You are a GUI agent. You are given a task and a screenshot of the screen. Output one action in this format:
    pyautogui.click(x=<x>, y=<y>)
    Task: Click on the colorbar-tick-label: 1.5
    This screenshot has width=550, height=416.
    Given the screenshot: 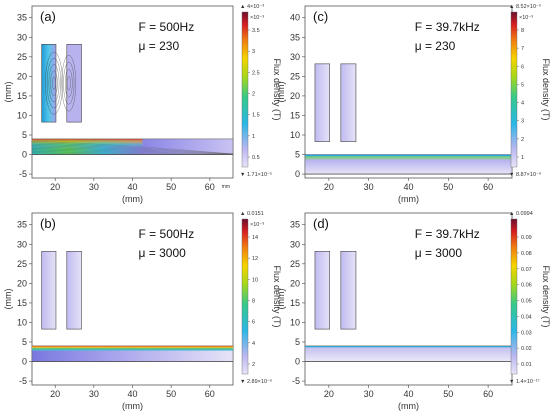 What is the action you would take?
    pyautogui.click(x=256, y=116)
    